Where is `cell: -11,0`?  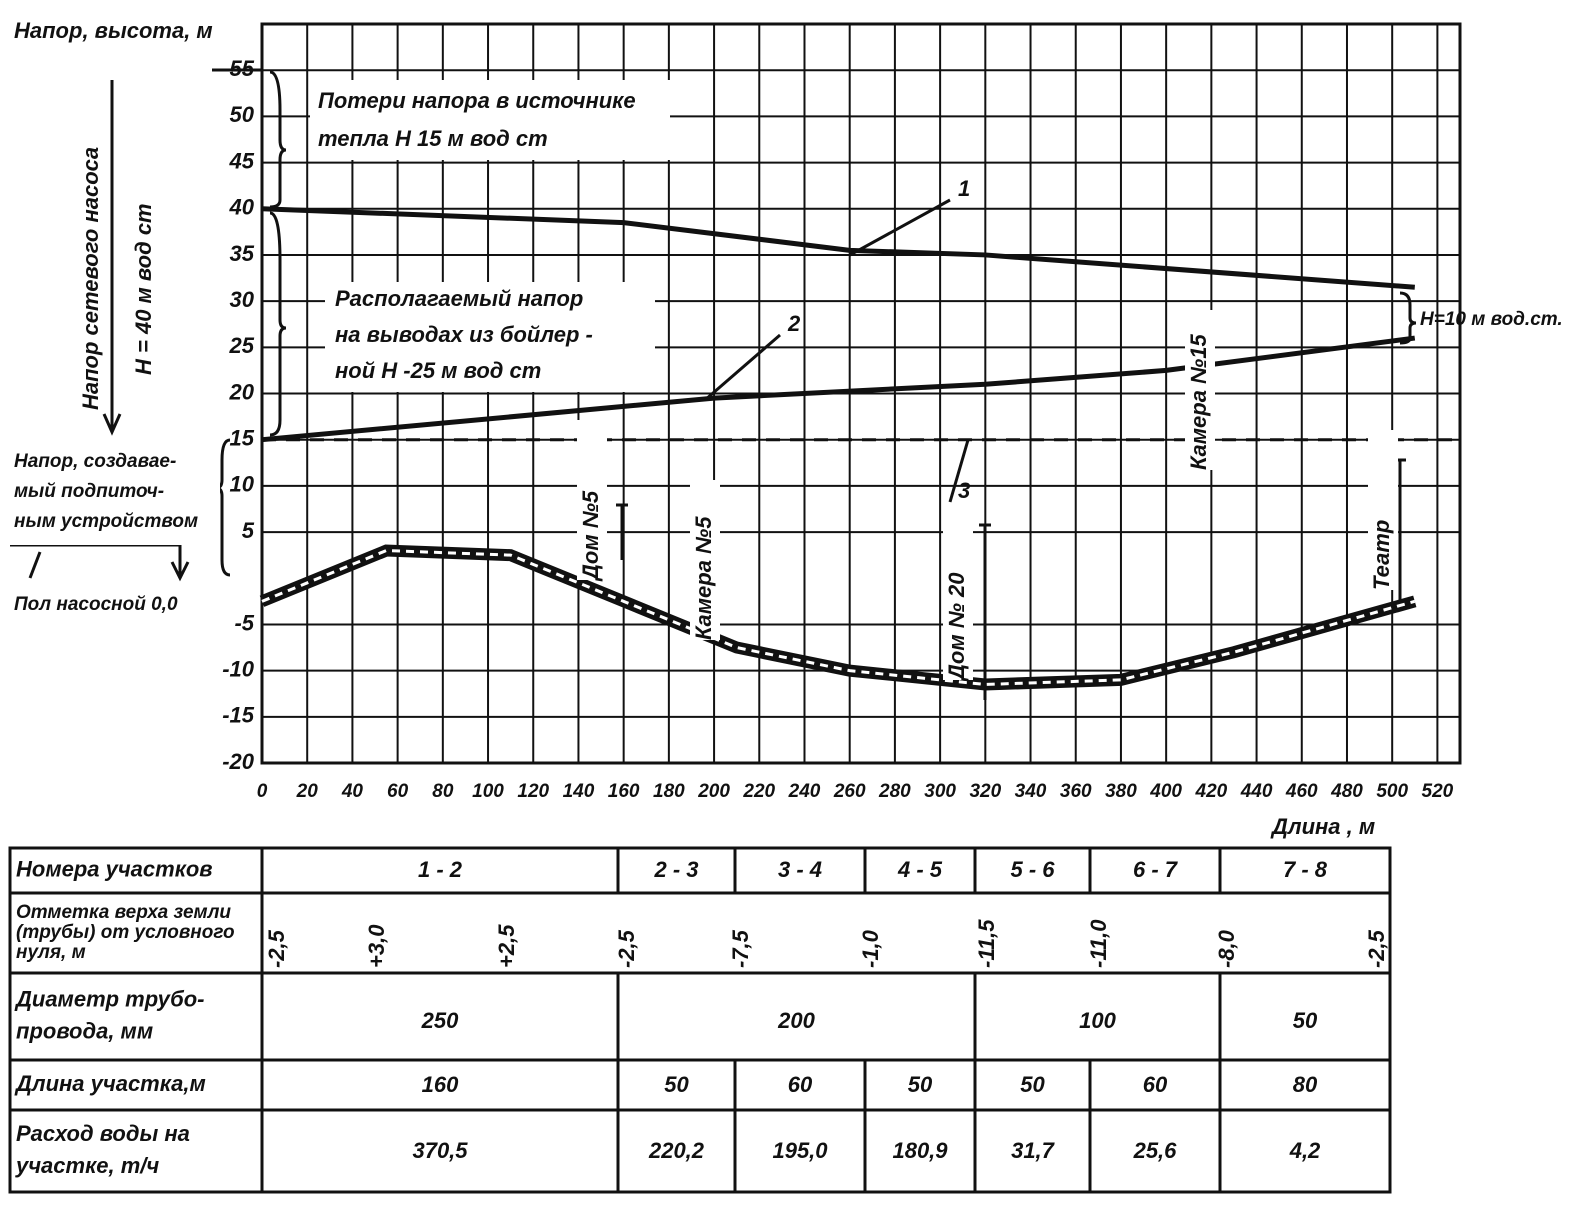
cell: -11,0 is located at coordinates (1098, 943).